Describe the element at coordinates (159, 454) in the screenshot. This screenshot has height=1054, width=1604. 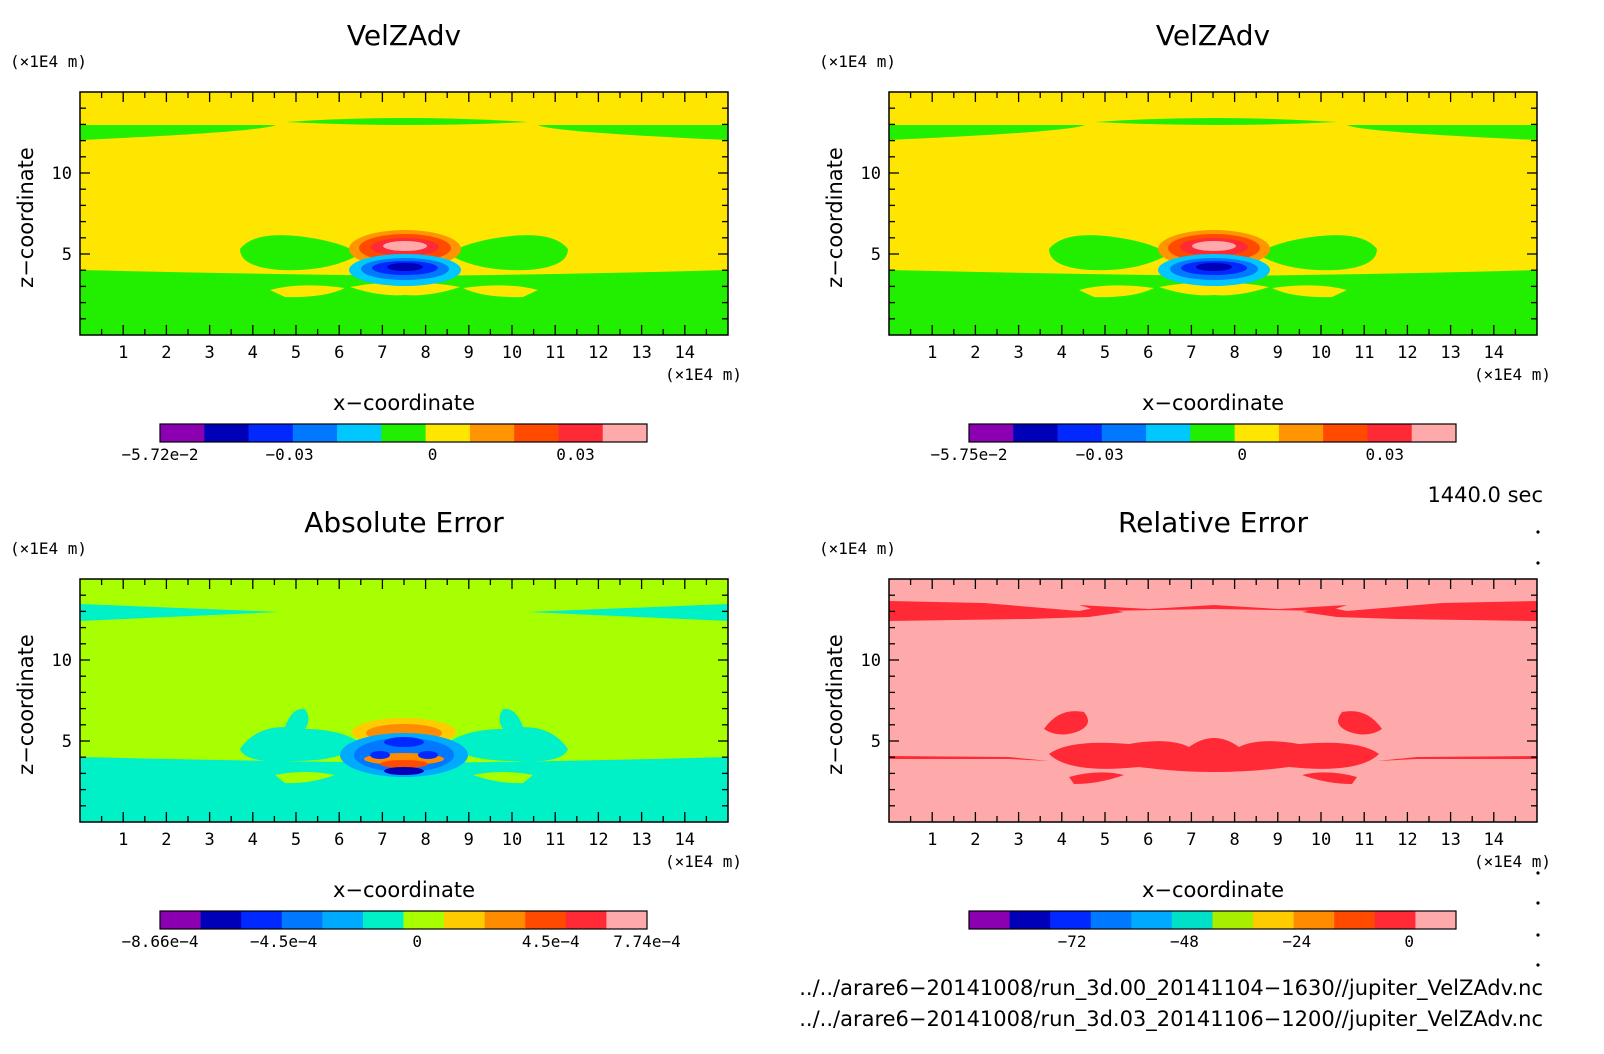
I see `colorbar-tick-label: −5.72e−2` at that location.